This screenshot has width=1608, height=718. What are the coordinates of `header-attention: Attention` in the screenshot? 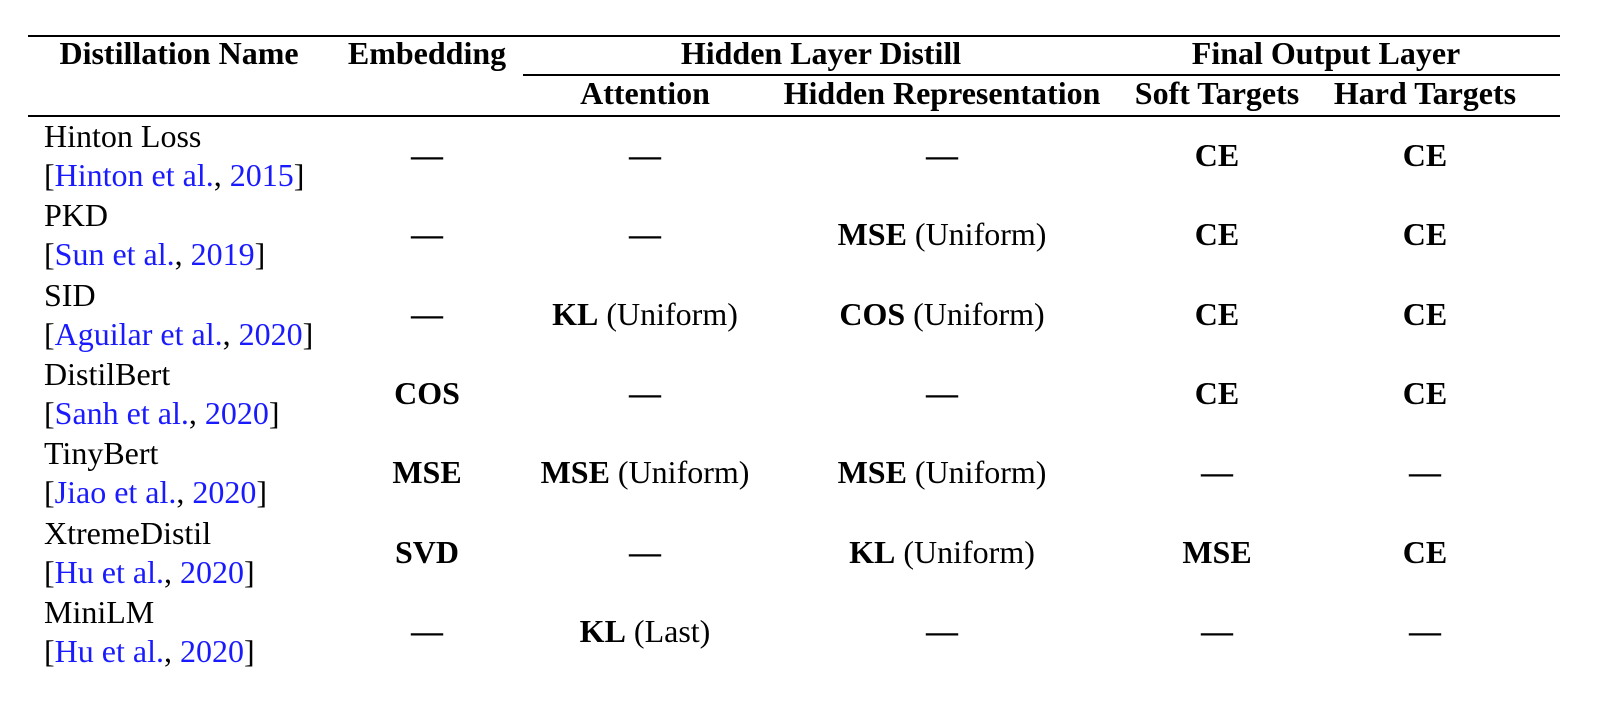 It's located at (645, 93).